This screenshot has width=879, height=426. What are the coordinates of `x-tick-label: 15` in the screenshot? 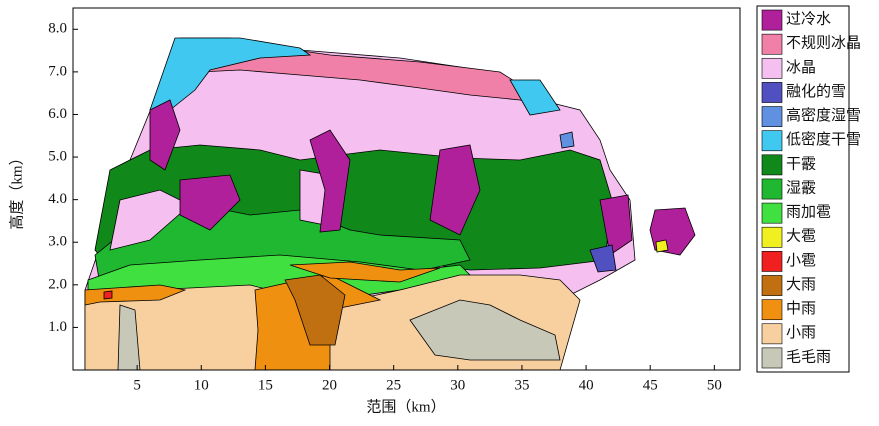 It's located at (265, 385).